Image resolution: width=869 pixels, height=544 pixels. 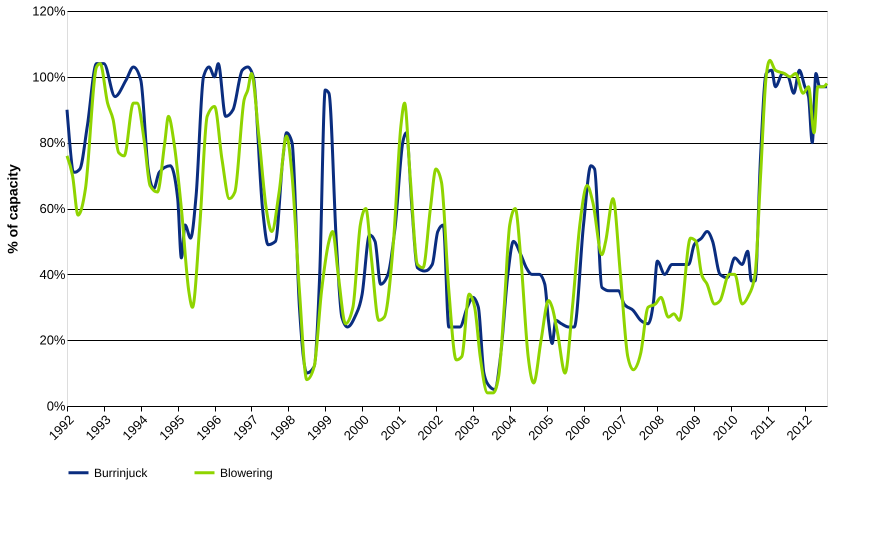 What do you see at coordinates (52, 142) in the screenshot?
I see `y-tick-label: 80%` at bounding box center [52, 142].